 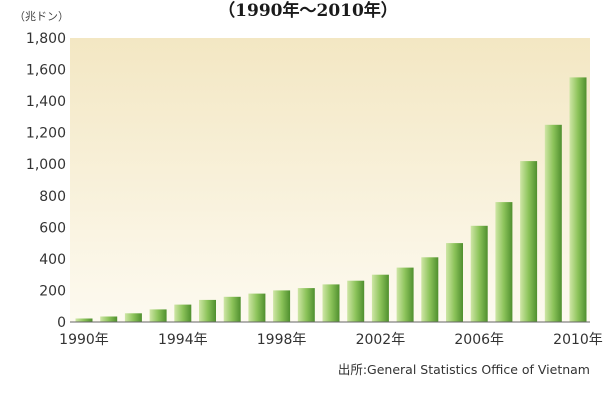 What do you see at coordinates (308, 10) in the screenshot?
I see `chart-subtitle: （1990年〜2010年）` at bounding box center [308, 10].